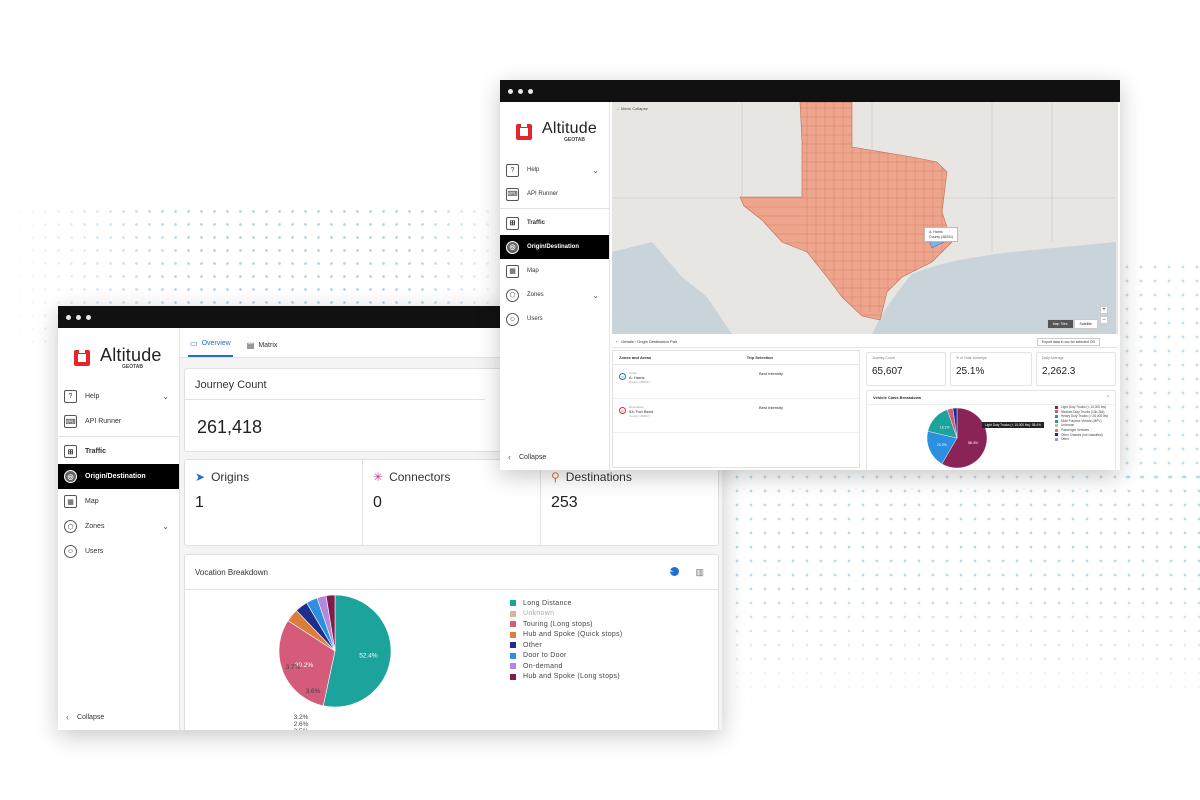 This screenshot has width=1200, height=800. I want to click on map-back-link: ← Menu Collapse, so click(632, 108).